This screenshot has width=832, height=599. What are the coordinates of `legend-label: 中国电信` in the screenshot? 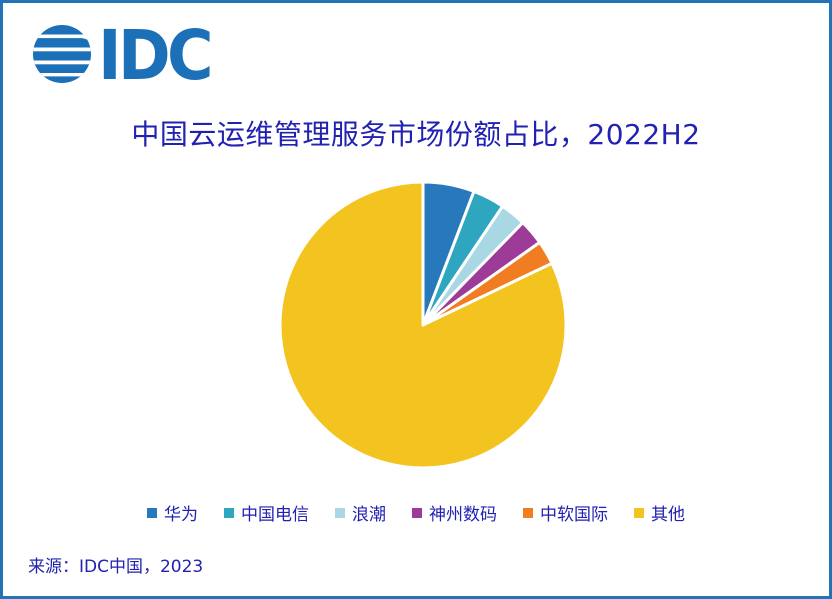 It's located at (275, 515).